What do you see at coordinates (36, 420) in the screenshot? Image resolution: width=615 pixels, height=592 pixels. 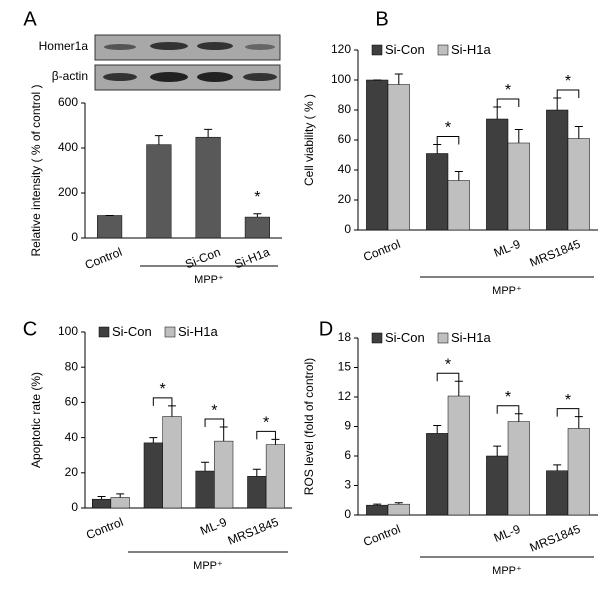 I see `y-axis-label: Apoptotic rate (%)` at bounding box center [36, 420].